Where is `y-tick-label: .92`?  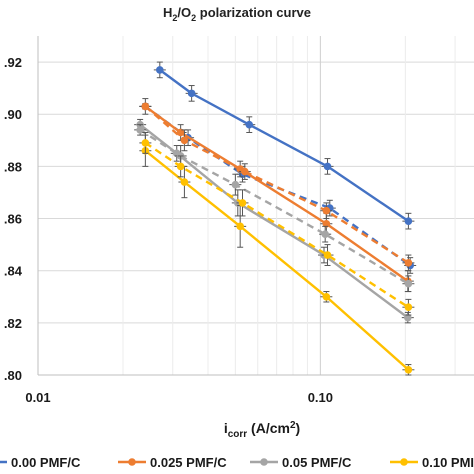 y-tick-label: .92 is located at coordinates (13, 62).